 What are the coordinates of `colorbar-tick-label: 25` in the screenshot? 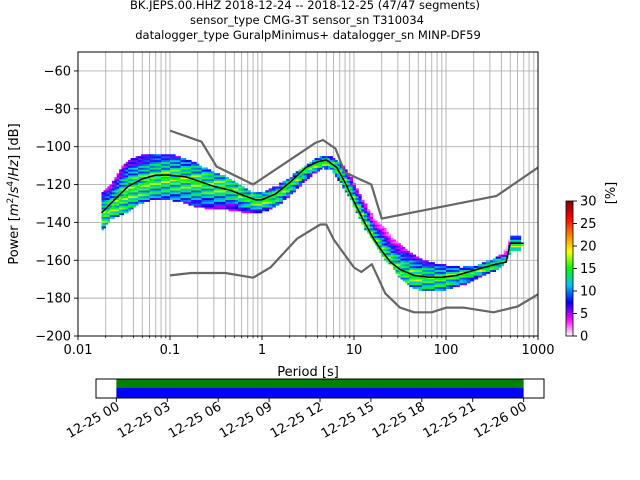 It's located at (588, 224).